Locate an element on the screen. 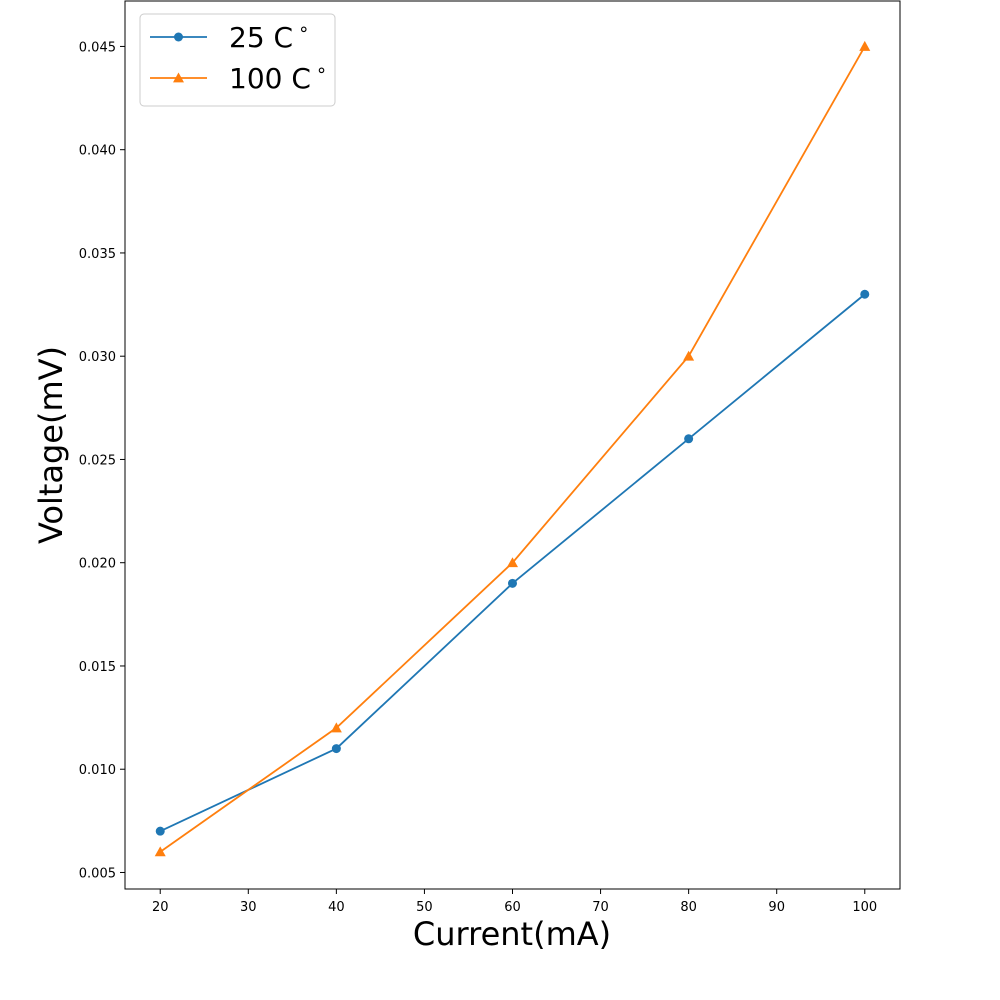 The width and height of the screenshot is (1000, 1000). x-axis-title: Current(mA) is located at coordinates (512, 934).